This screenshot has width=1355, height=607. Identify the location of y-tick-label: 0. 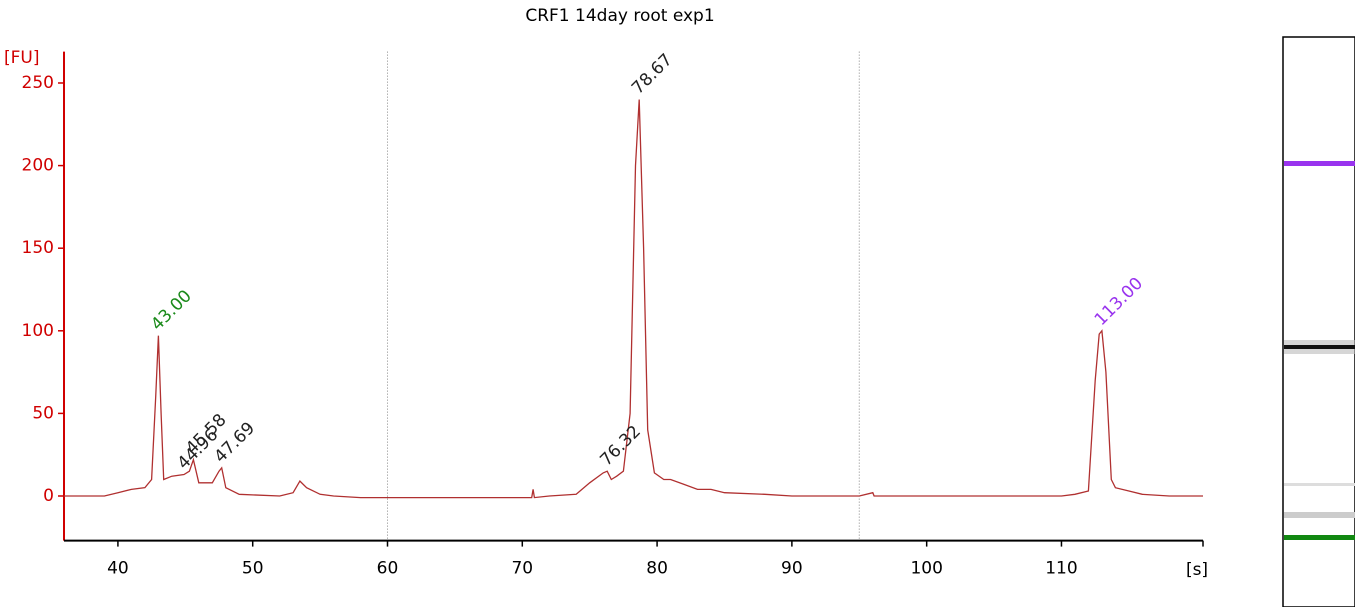
(48, 496).